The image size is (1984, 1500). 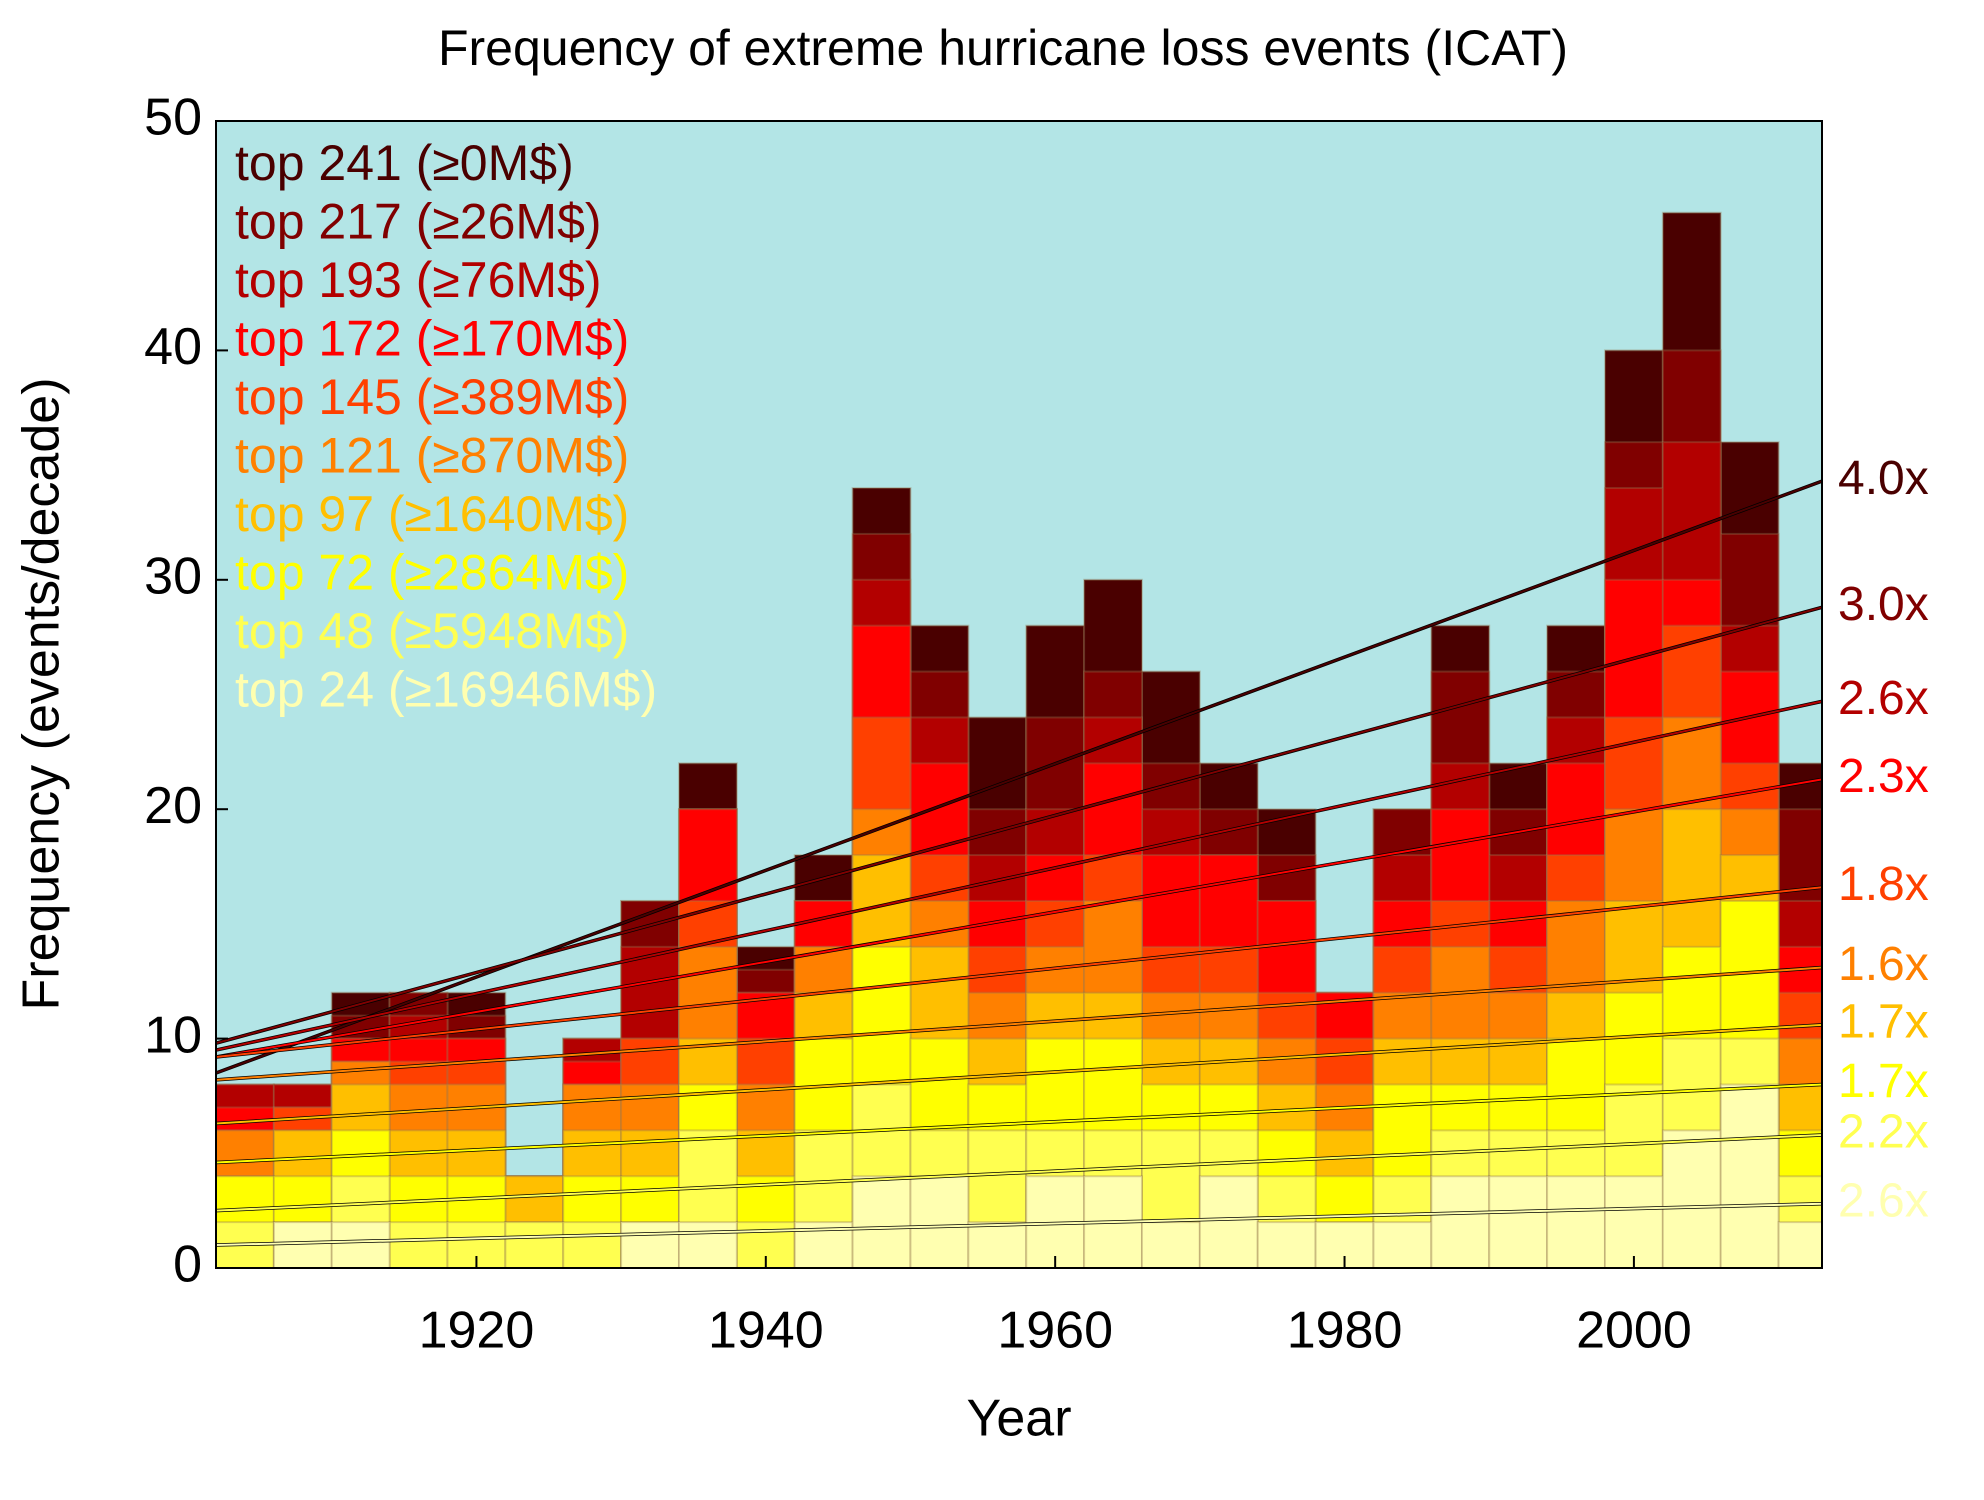 I want to click on legend-entry: top 145 (≥389M$), so click(x=432, y=397).